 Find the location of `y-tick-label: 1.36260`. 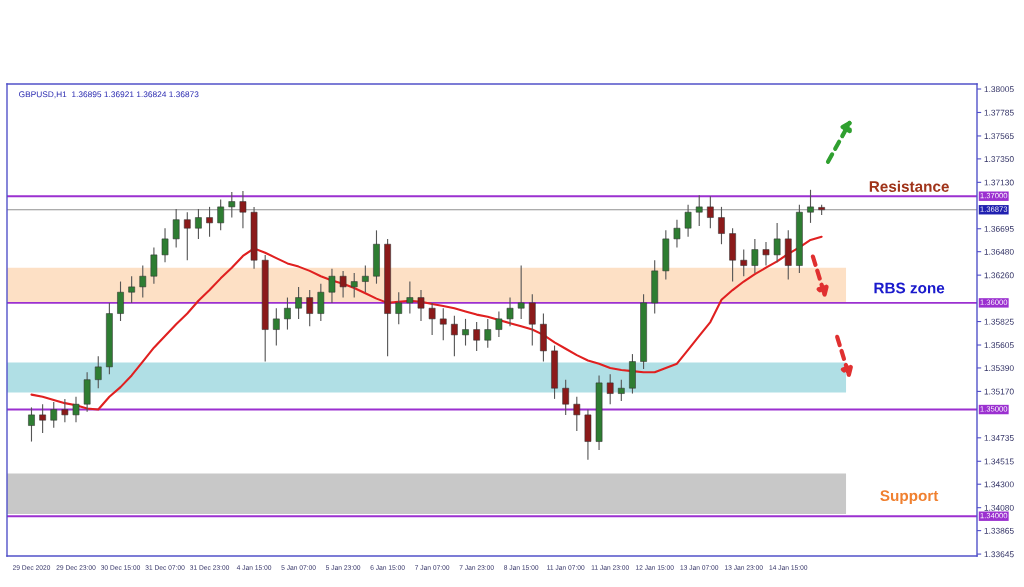

y-tick-label: 1.36260 is located at coordinates (999, 275).